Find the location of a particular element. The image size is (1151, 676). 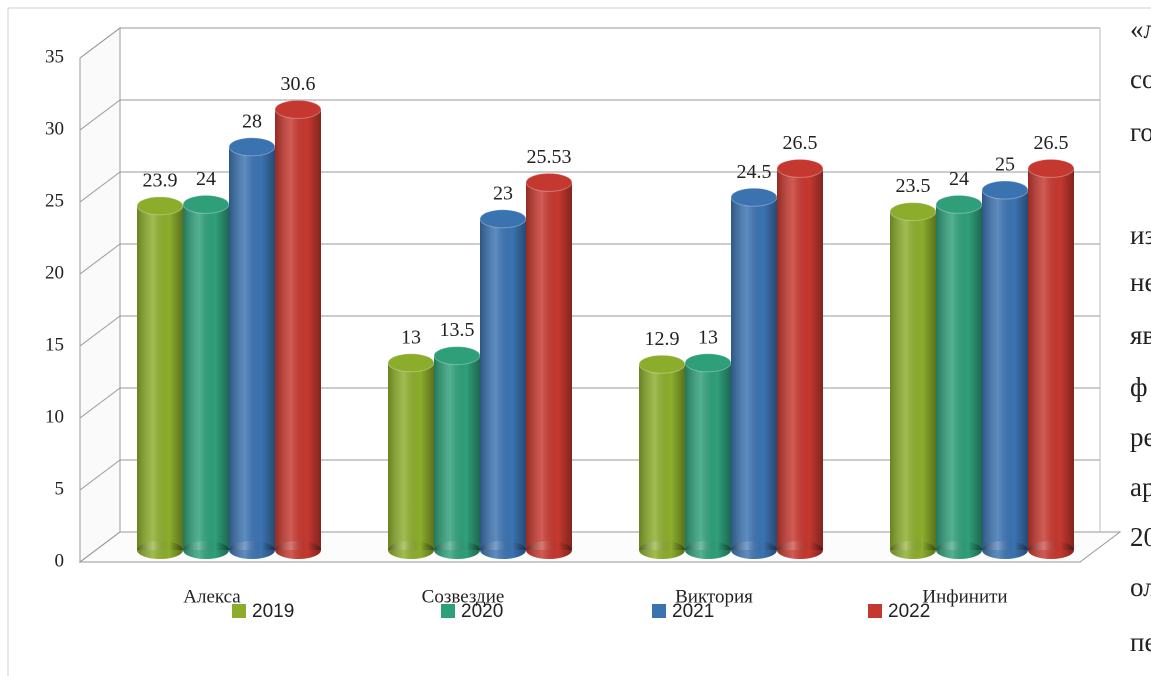

value-label: 25 is located at coordinates (1005, 165).